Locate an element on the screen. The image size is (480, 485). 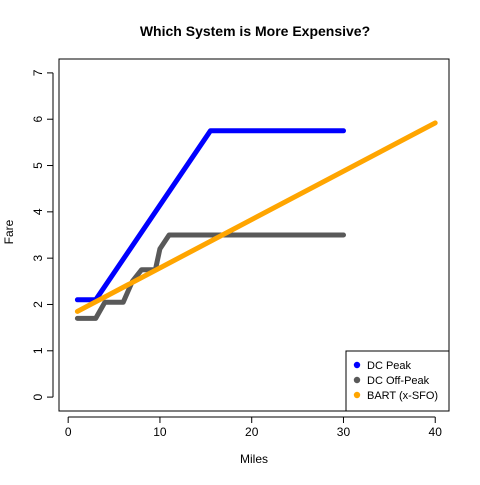
series-line-dc-off-peak is located at coordinates (210, 276).